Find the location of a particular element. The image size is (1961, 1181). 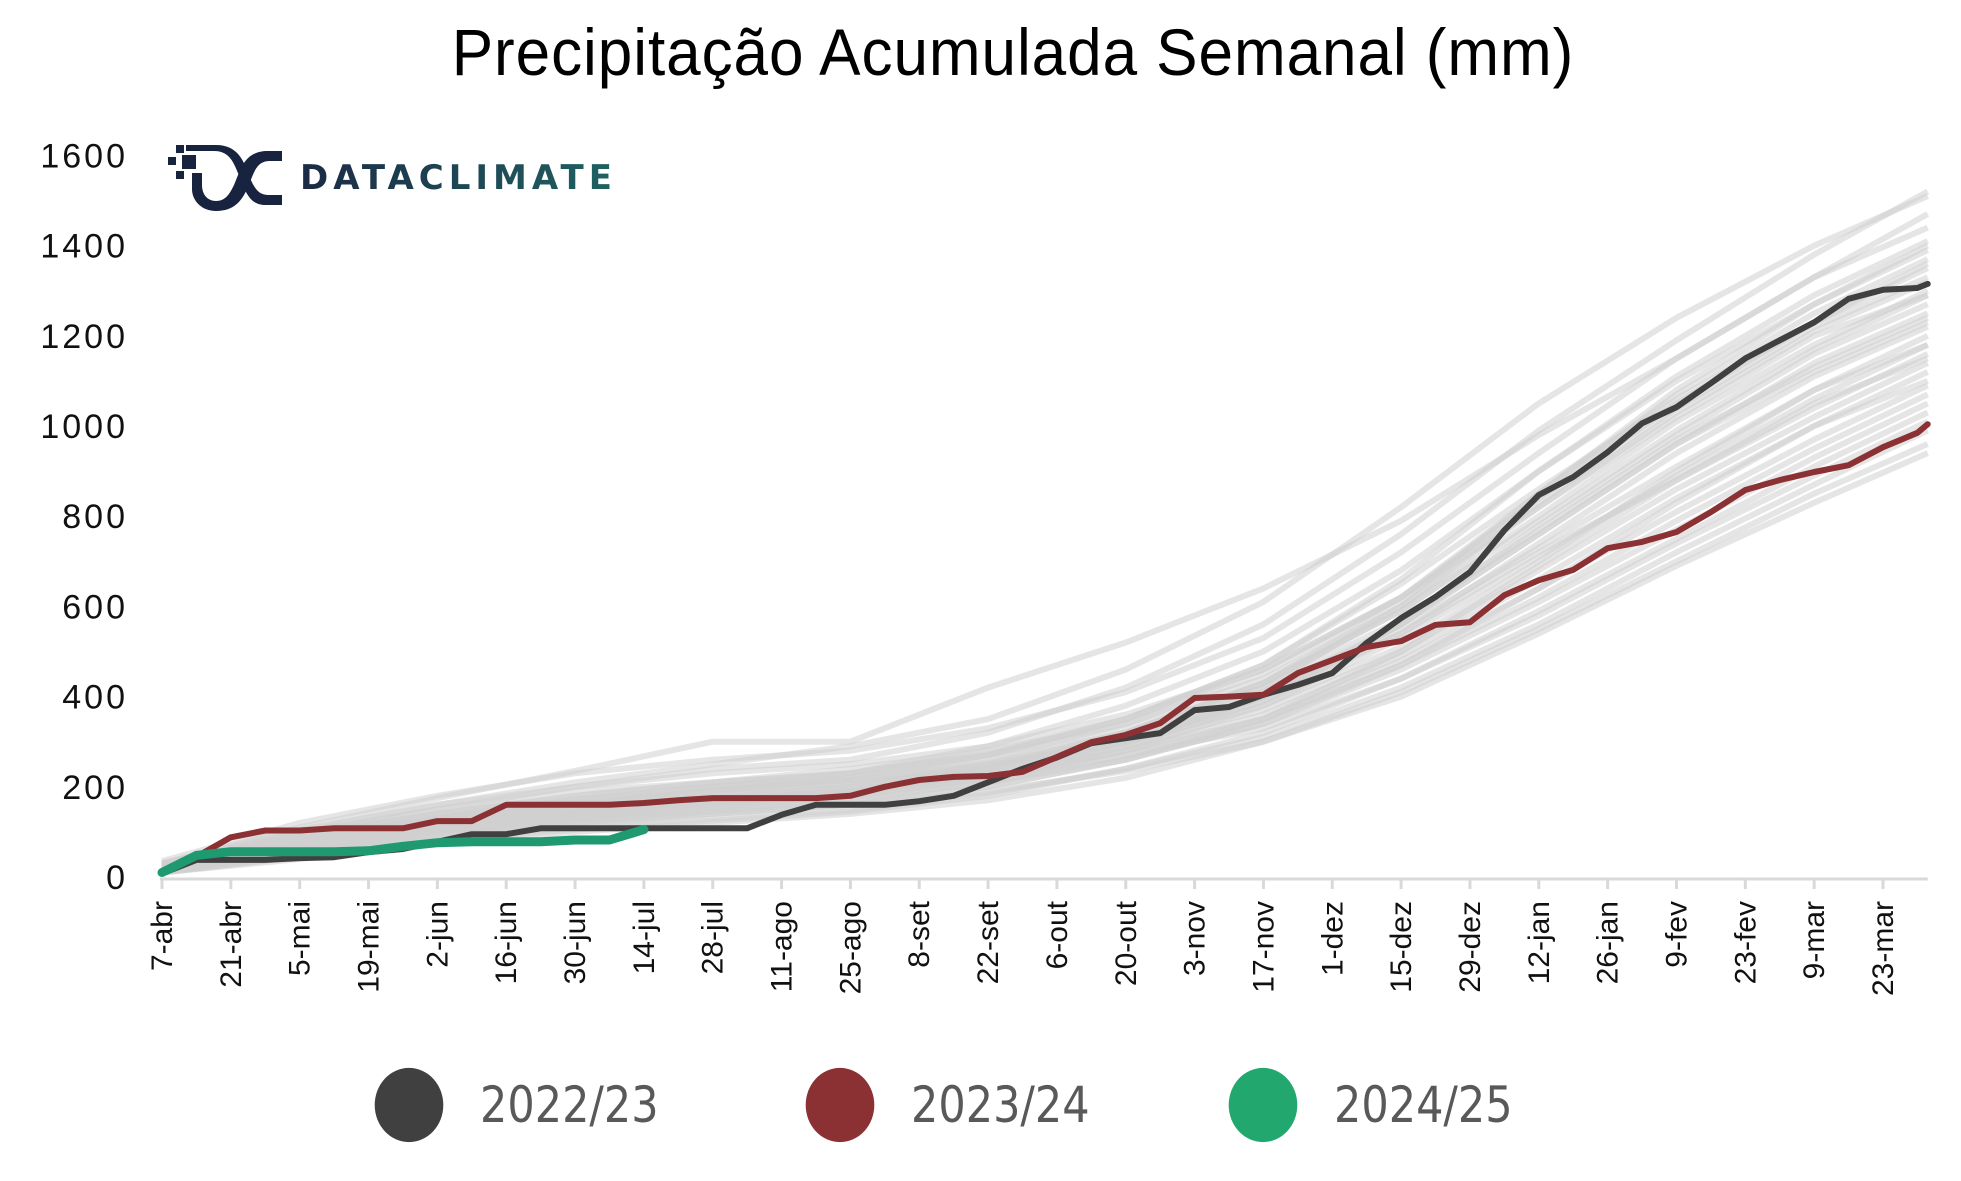

x-tick-label: 26-jan is located at coordinates (1608, 942).